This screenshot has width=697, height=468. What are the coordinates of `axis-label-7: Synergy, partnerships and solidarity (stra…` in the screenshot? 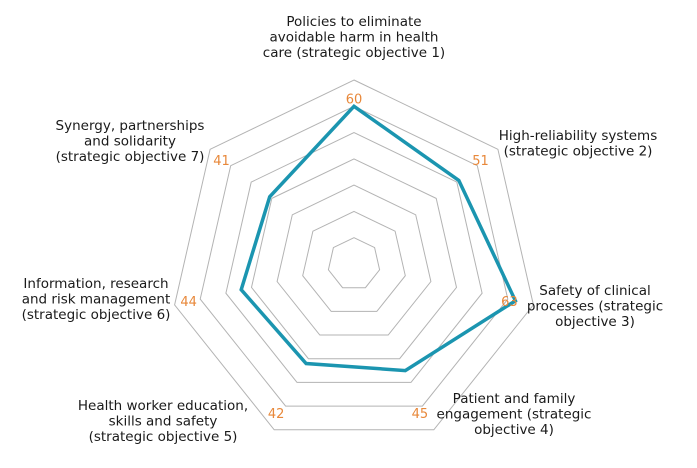 It's located at (130, 141).